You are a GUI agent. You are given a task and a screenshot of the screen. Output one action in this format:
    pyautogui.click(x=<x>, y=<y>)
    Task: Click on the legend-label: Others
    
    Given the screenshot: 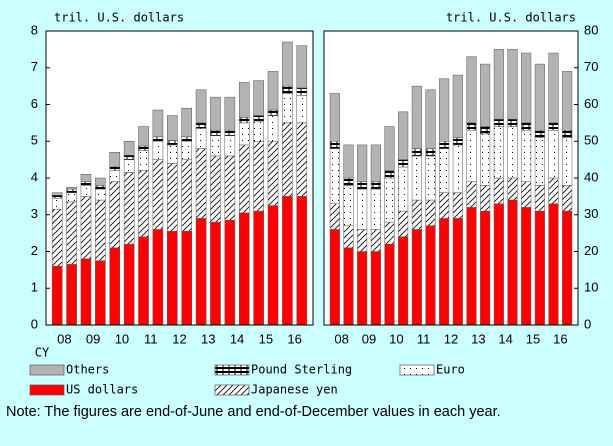 What is the action you would take?
    pyautogui.click(x=87, y=370)
    